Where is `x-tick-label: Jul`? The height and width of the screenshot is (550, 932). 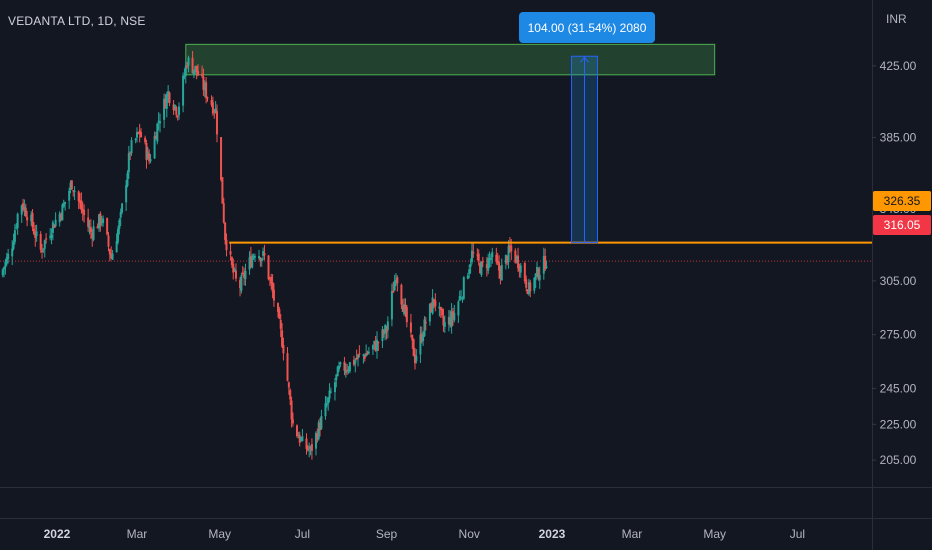
x-tick-label: Jul is located at coordinates (302, 534).